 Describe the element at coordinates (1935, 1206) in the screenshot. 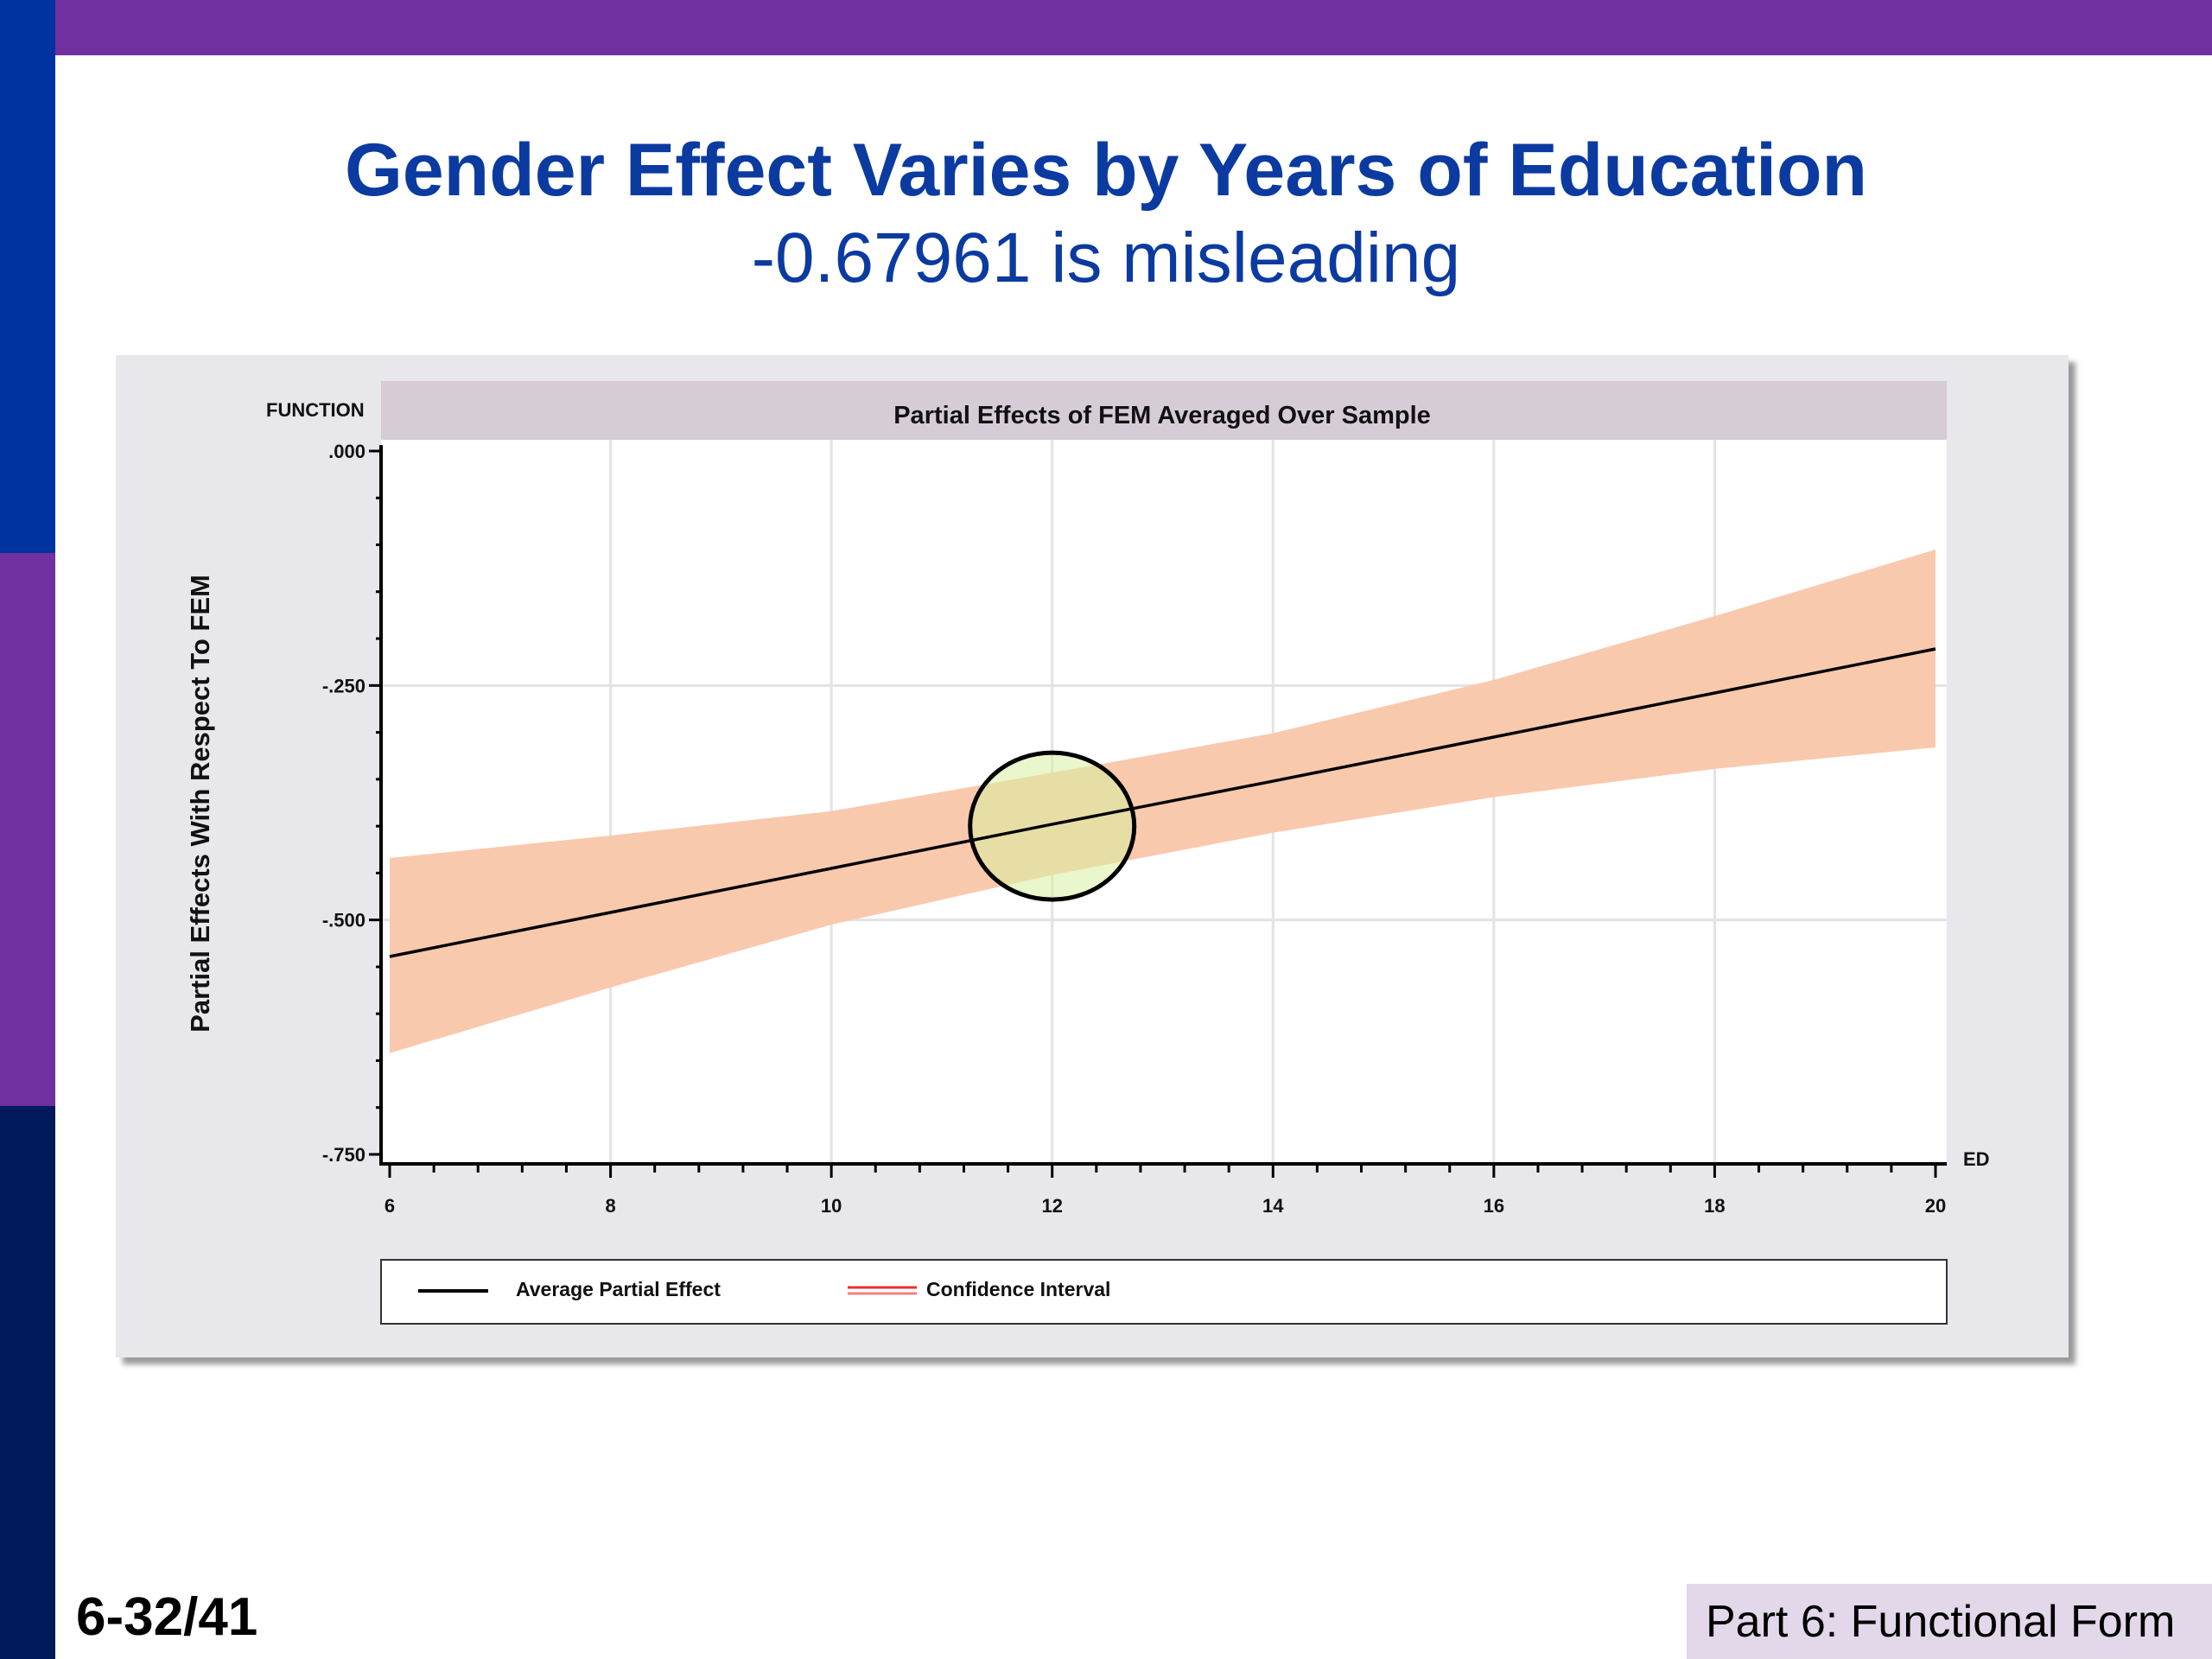

I see `x-tick-label: 20` at that location.